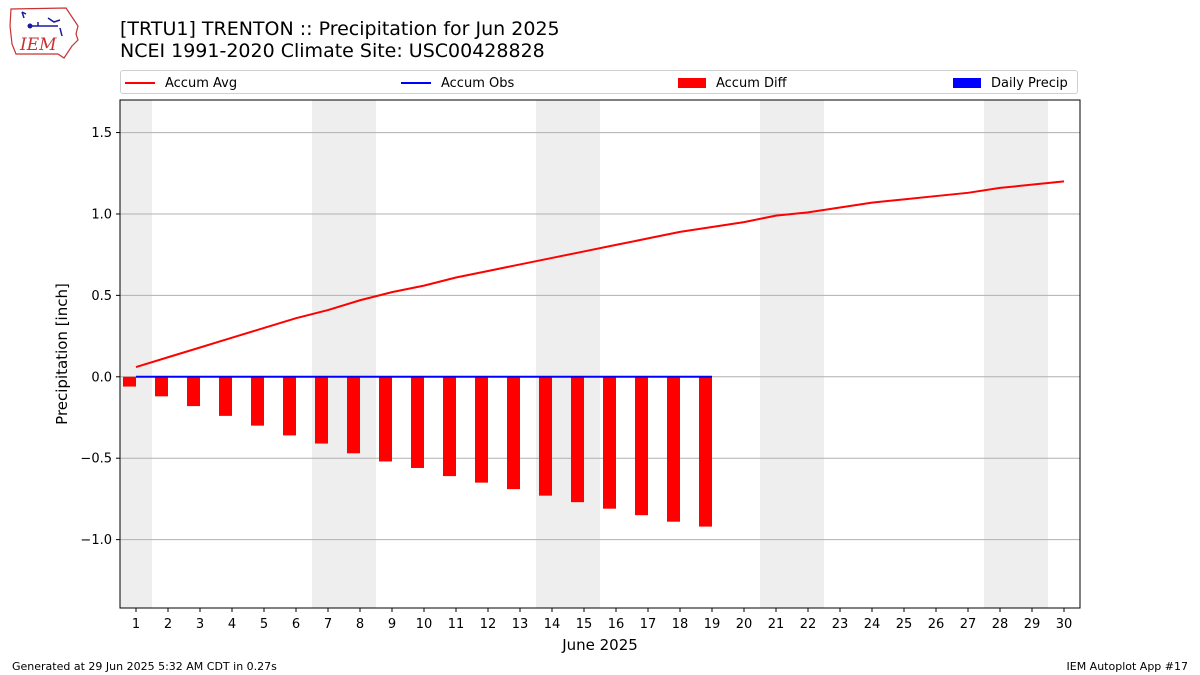 Image resolution: width=1200 pixels, height=675 pixels. Describe the element at coordinates (584, 624) in the screenshot. I see `x-tick-label: 15` at that location.